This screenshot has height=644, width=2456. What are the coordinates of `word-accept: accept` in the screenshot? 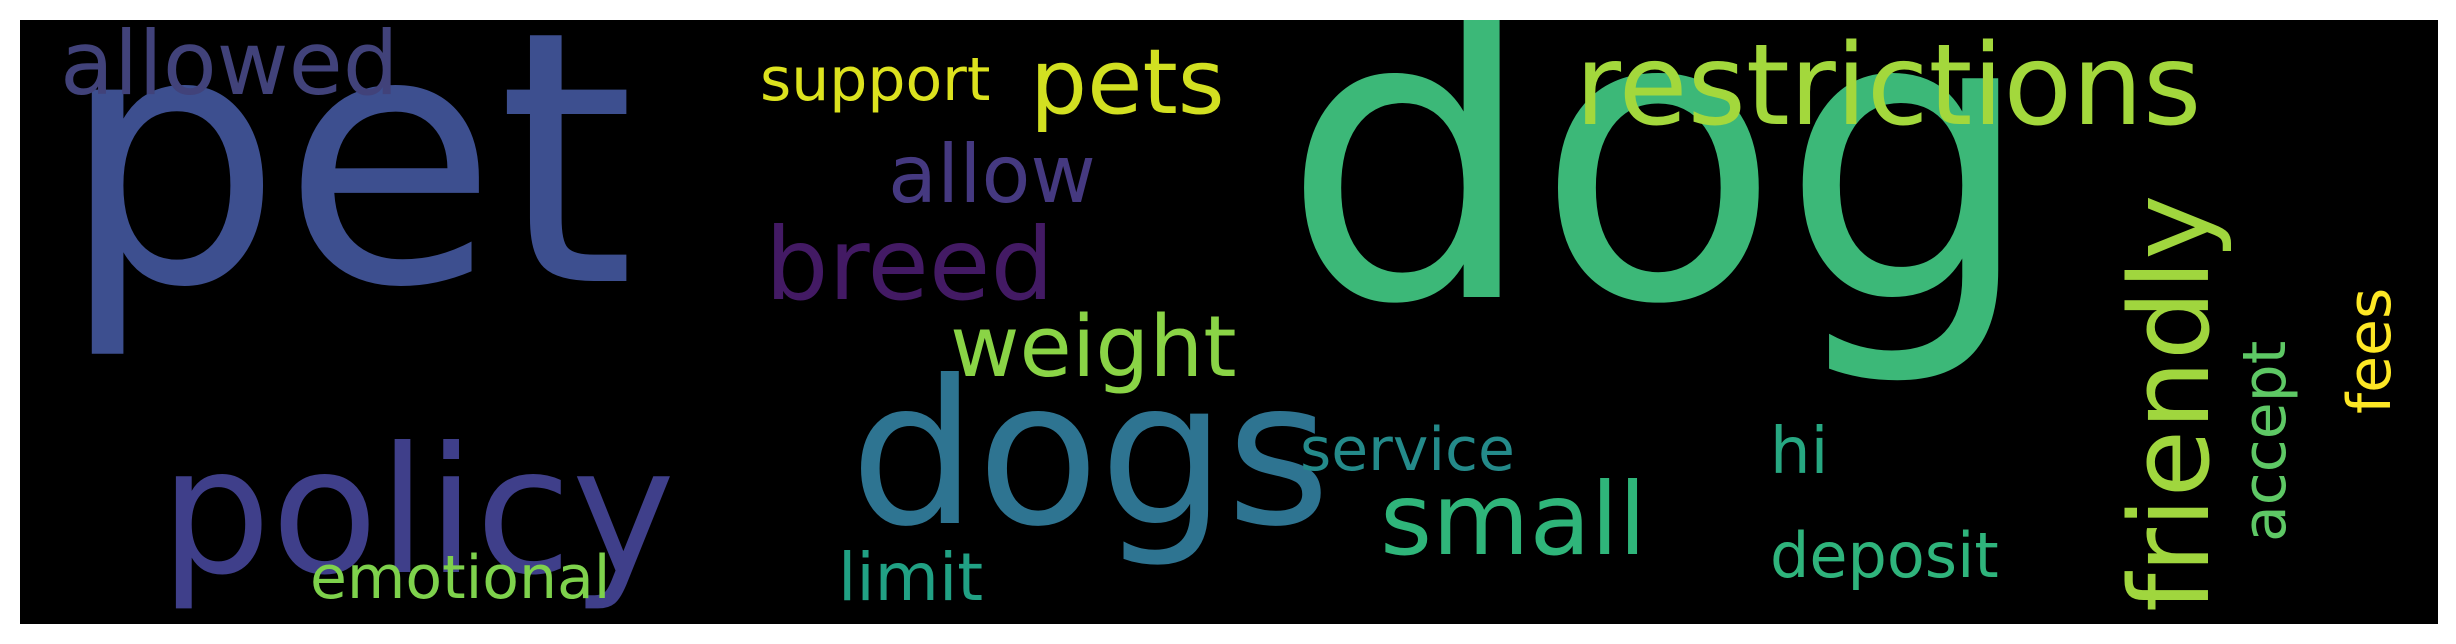 It's located at (2265, 441).